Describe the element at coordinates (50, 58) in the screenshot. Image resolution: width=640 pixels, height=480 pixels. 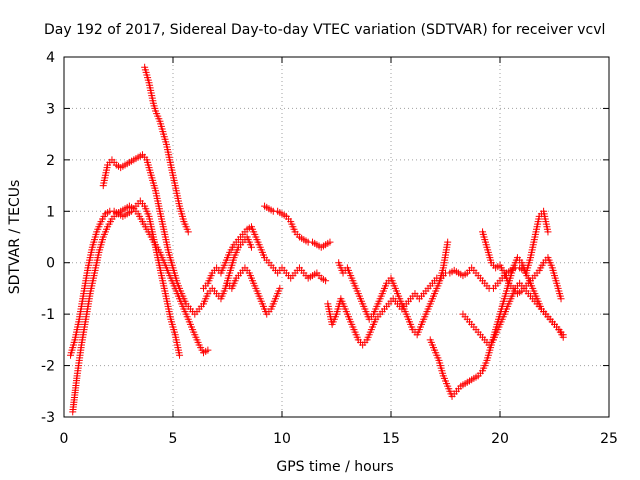
I see `y-tick-label: 4` at that location.